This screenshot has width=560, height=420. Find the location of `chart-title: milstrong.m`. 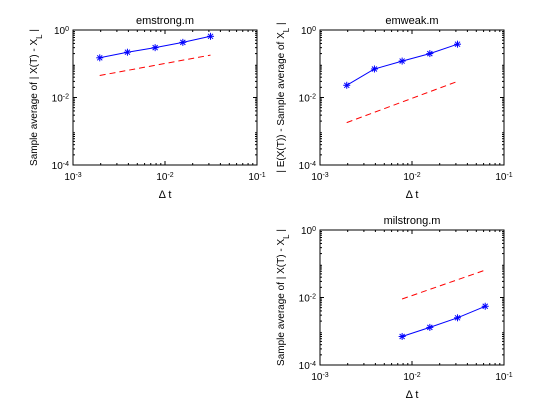

chart-title: milstrong.m is located at coordinates (412, 221).